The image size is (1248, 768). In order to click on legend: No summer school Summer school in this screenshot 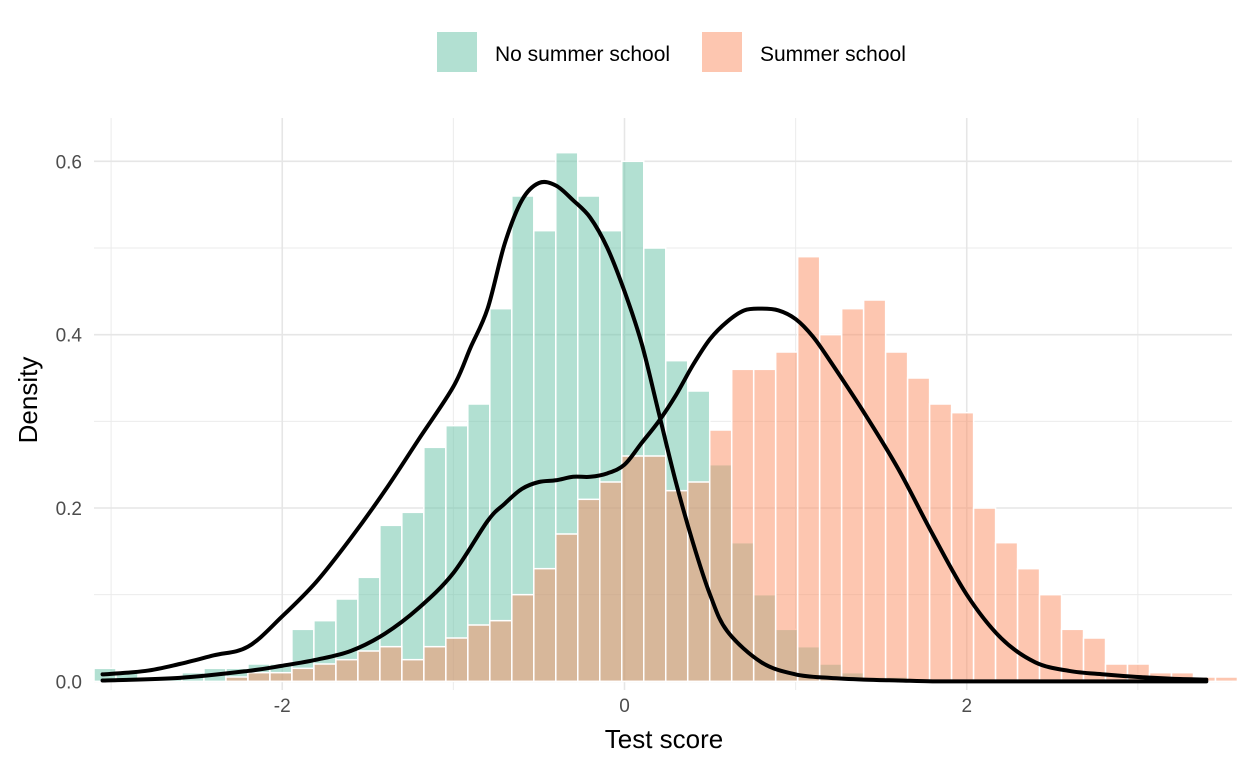, I will do `click(671, 52)`.